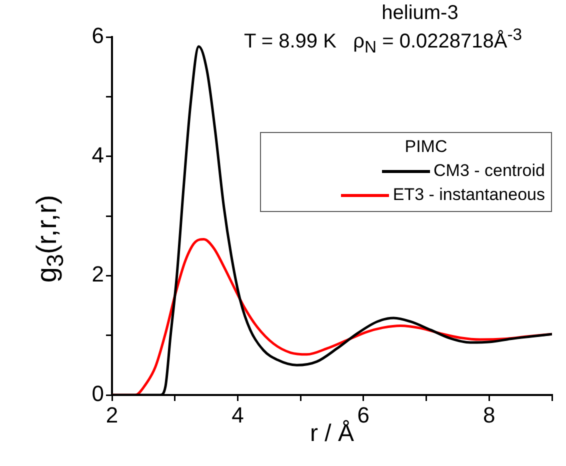  Describe the element at coordinates (489, 171) in the screenshot. I see `legend-label: CM3 - centroid` at that location.